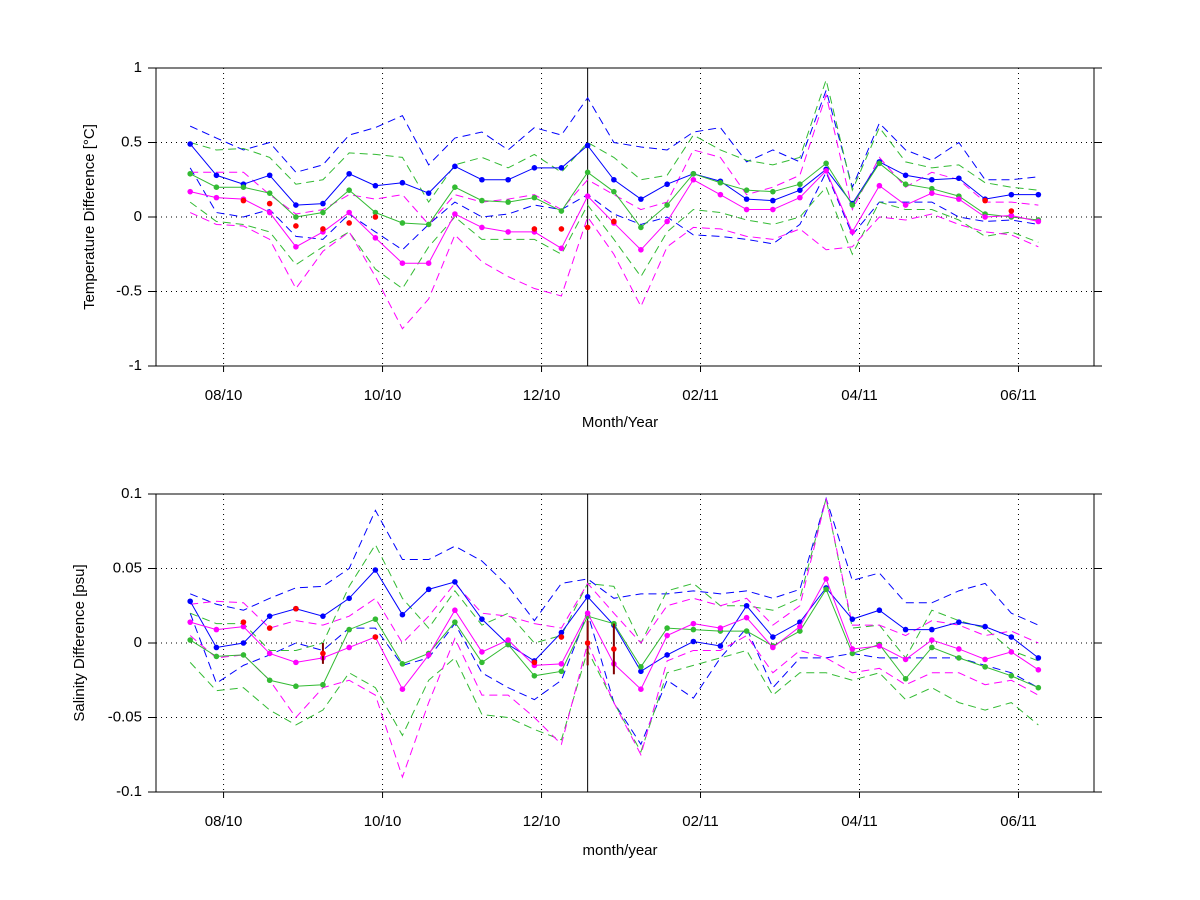 The height and width of the screenshot is (900, 1200). Describe the element at coordinates (138, 642) in the screenshot. I see `y-tick-label: 0` at that location.